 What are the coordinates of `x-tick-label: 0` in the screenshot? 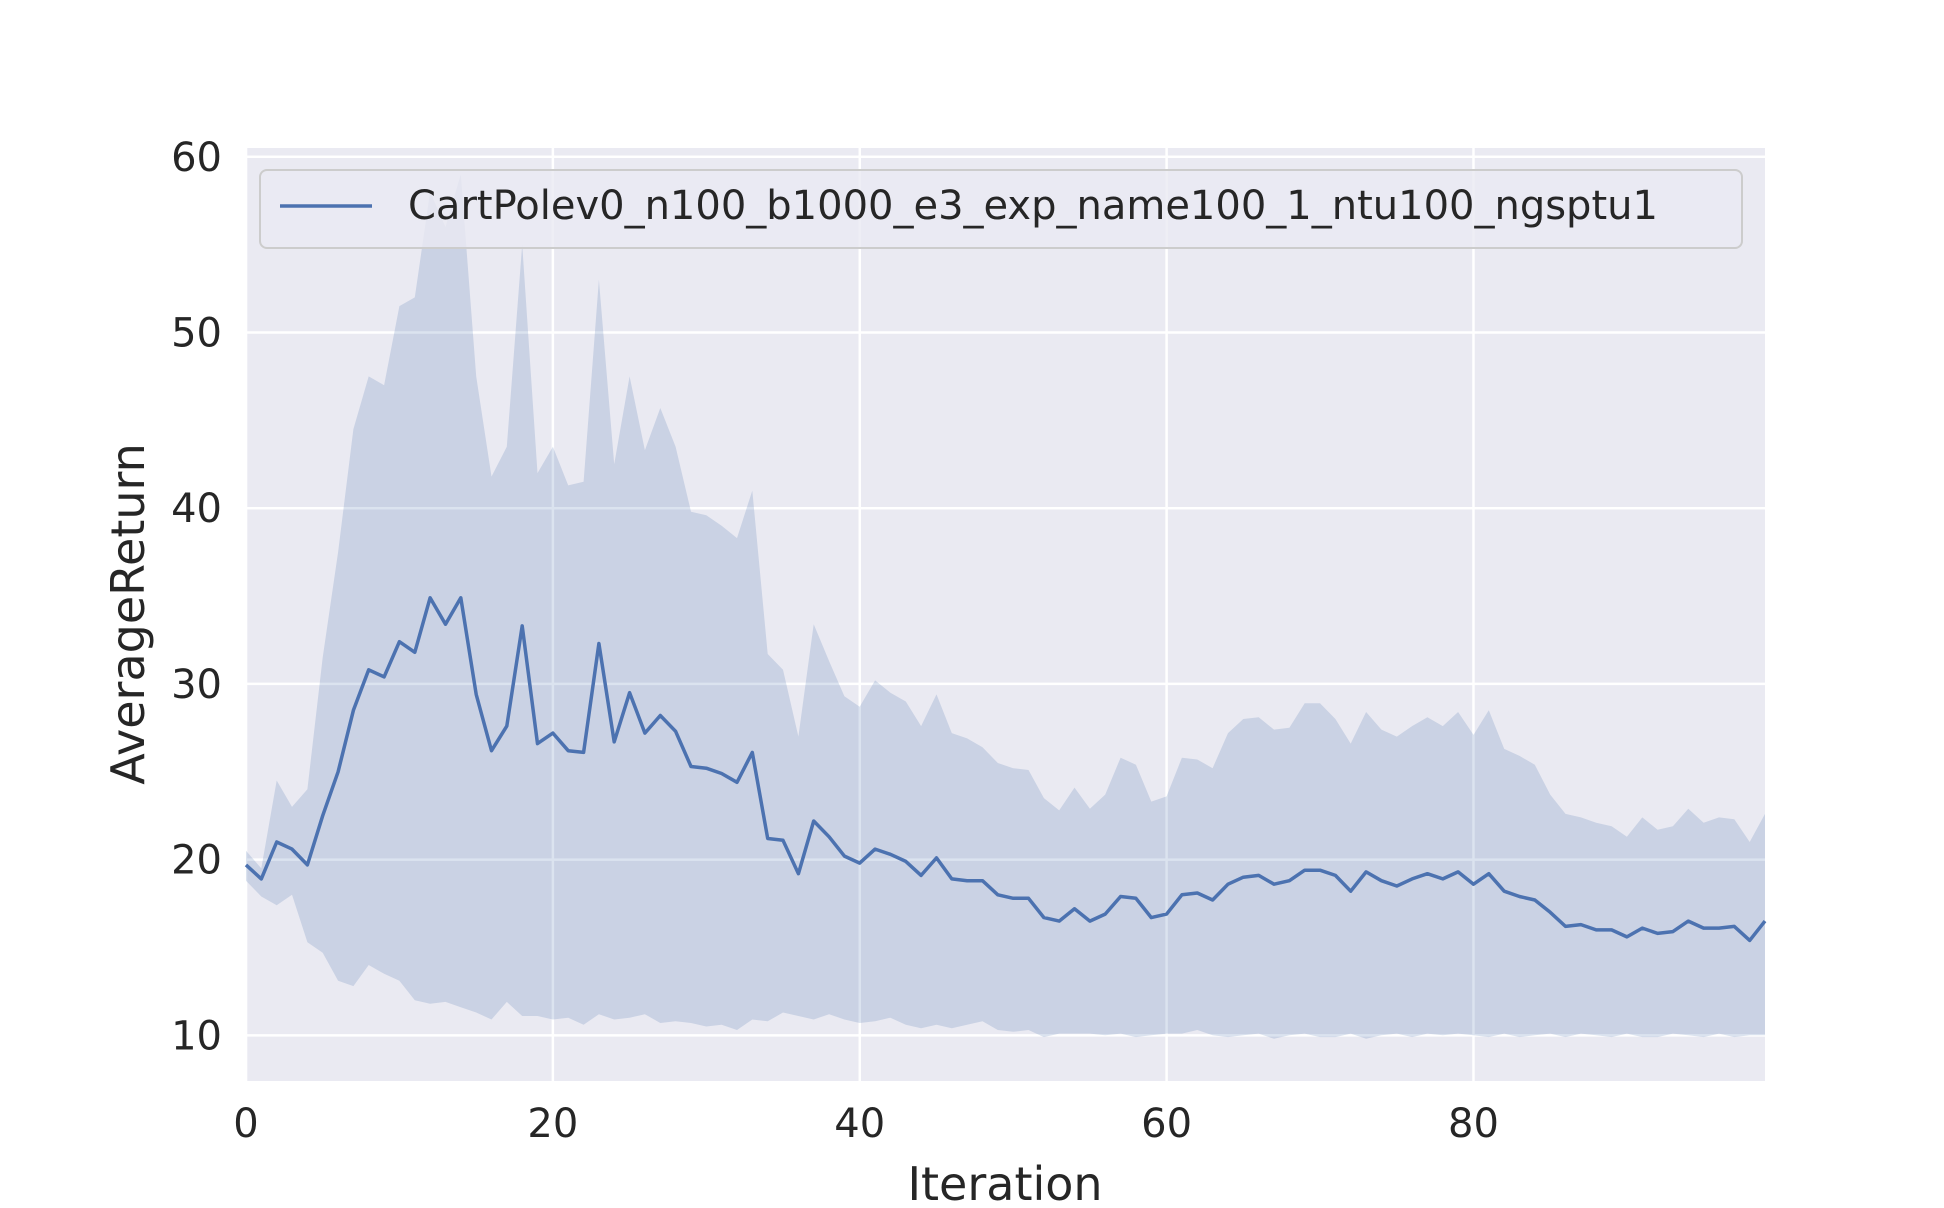 It's located at (245, 1124).